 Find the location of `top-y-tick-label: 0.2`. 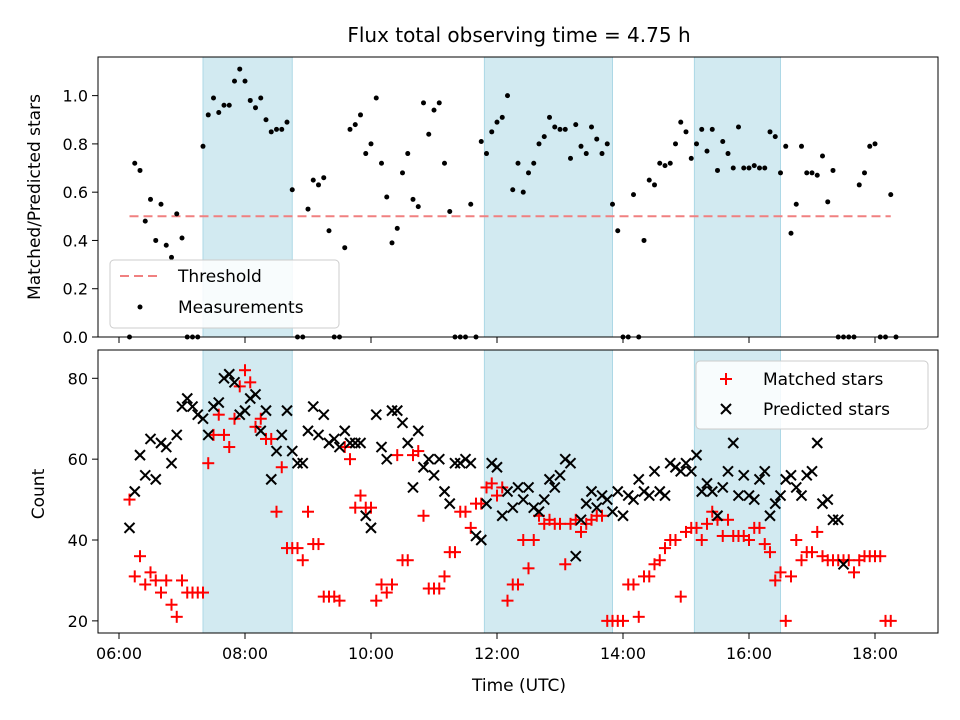

top-y-tick-label: 0.2 is located at coordinates (75, 289).